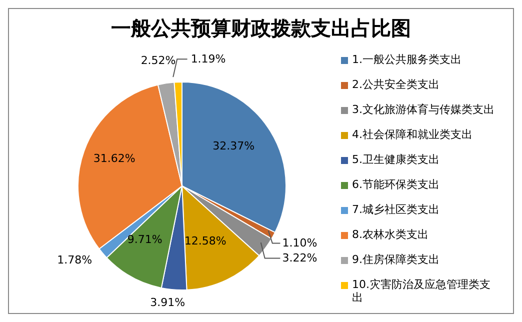 The height and width of the screenshot is (322, 522). What do you see at coordinates (412, 134) in the screenshot?
I see `legend-label: 4.社会保障和就业类支出` at bounding box center [412, 134].